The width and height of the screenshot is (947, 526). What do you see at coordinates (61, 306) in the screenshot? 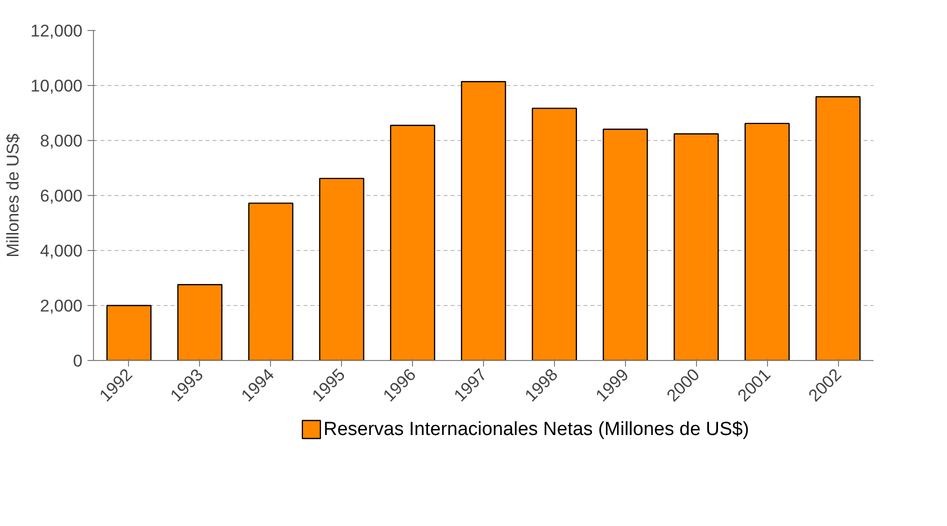
I see `y-tick-label: 2,000` at bounding box center [61, 306].